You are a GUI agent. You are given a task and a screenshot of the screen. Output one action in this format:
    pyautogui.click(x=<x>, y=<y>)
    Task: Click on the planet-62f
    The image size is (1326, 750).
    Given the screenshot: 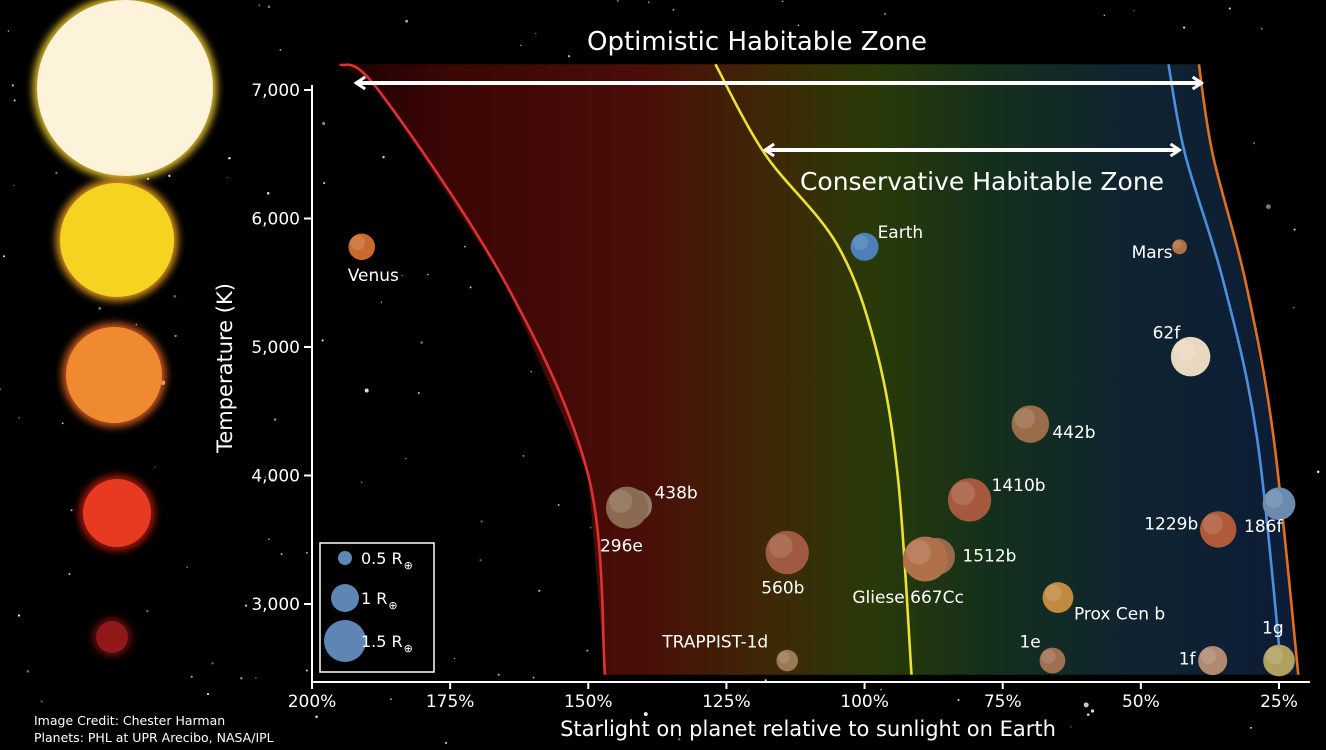 What is the action you would take?
    pyautogui.click(x=1190, y=356)
    